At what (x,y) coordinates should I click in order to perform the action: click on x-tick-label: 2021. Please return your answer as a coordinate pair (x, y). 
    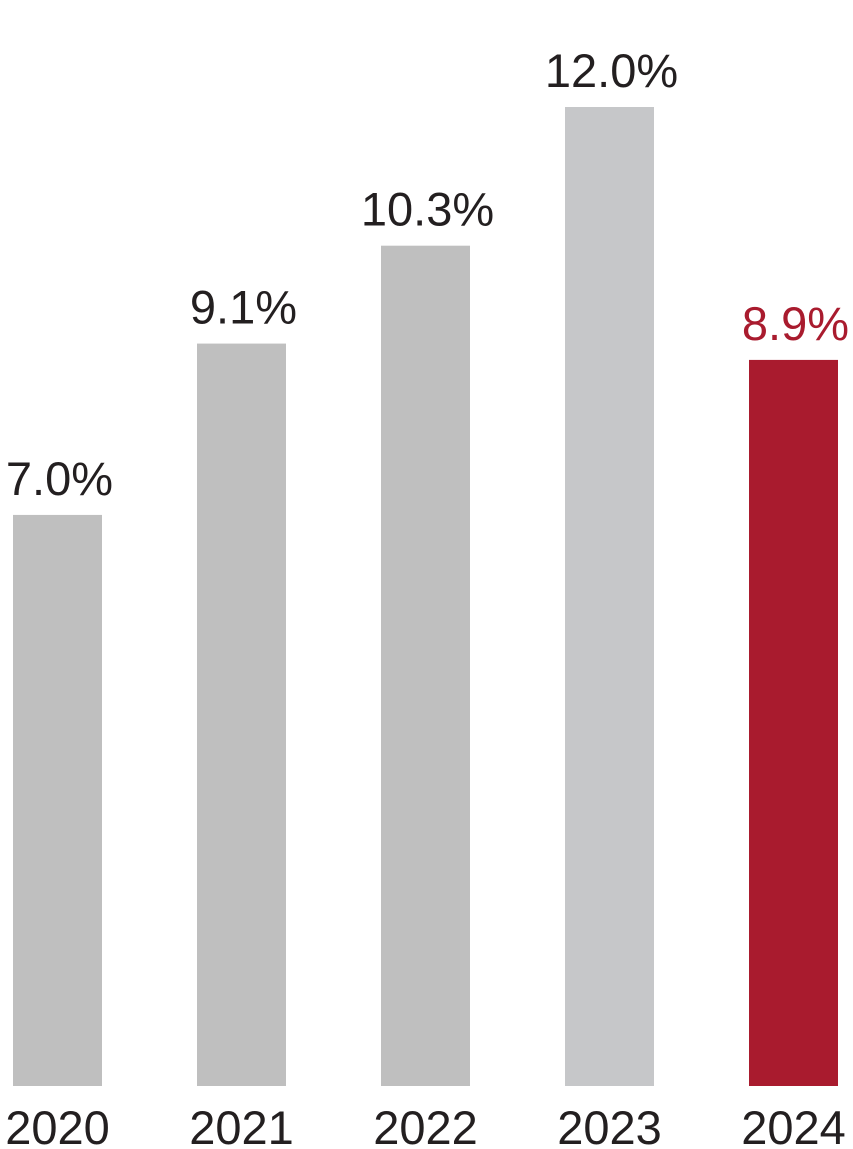
    Looking at the image, I should click on (241, 1125).